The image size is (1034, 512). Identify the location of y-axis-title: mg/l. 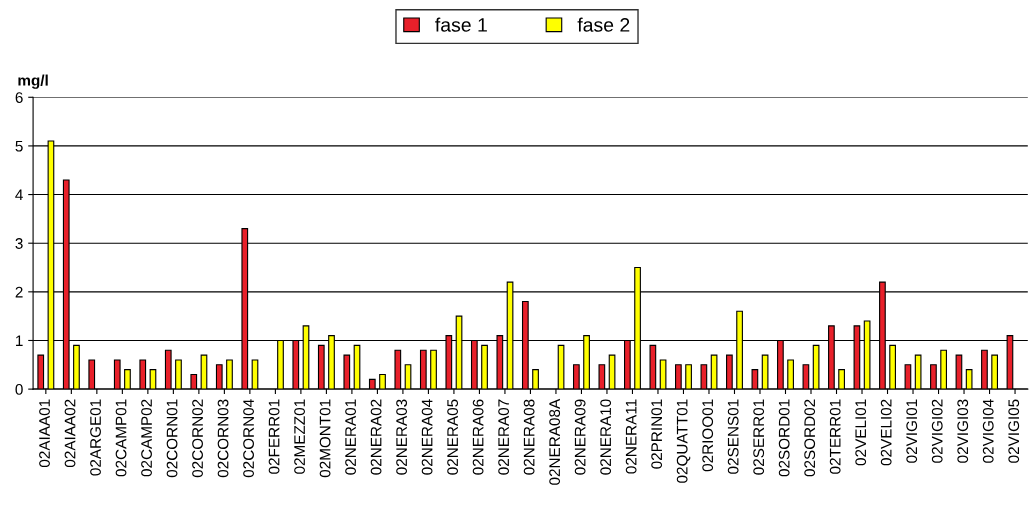
(33, 81).